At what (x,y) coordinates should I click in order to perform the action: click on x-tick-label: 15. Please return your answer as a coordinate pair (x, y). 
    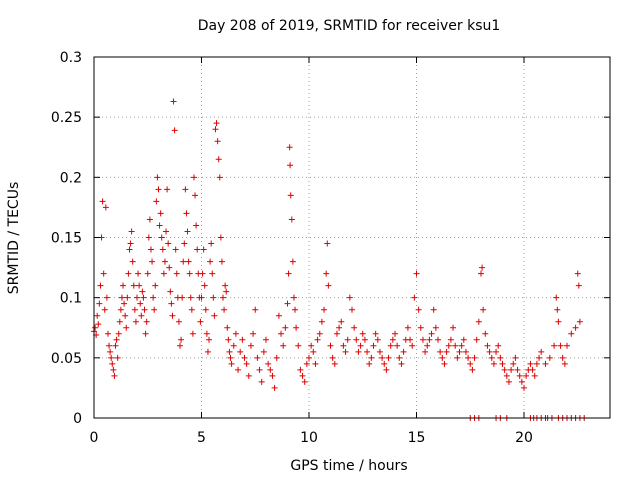
    Looking at the image, I should click on (417, 438).